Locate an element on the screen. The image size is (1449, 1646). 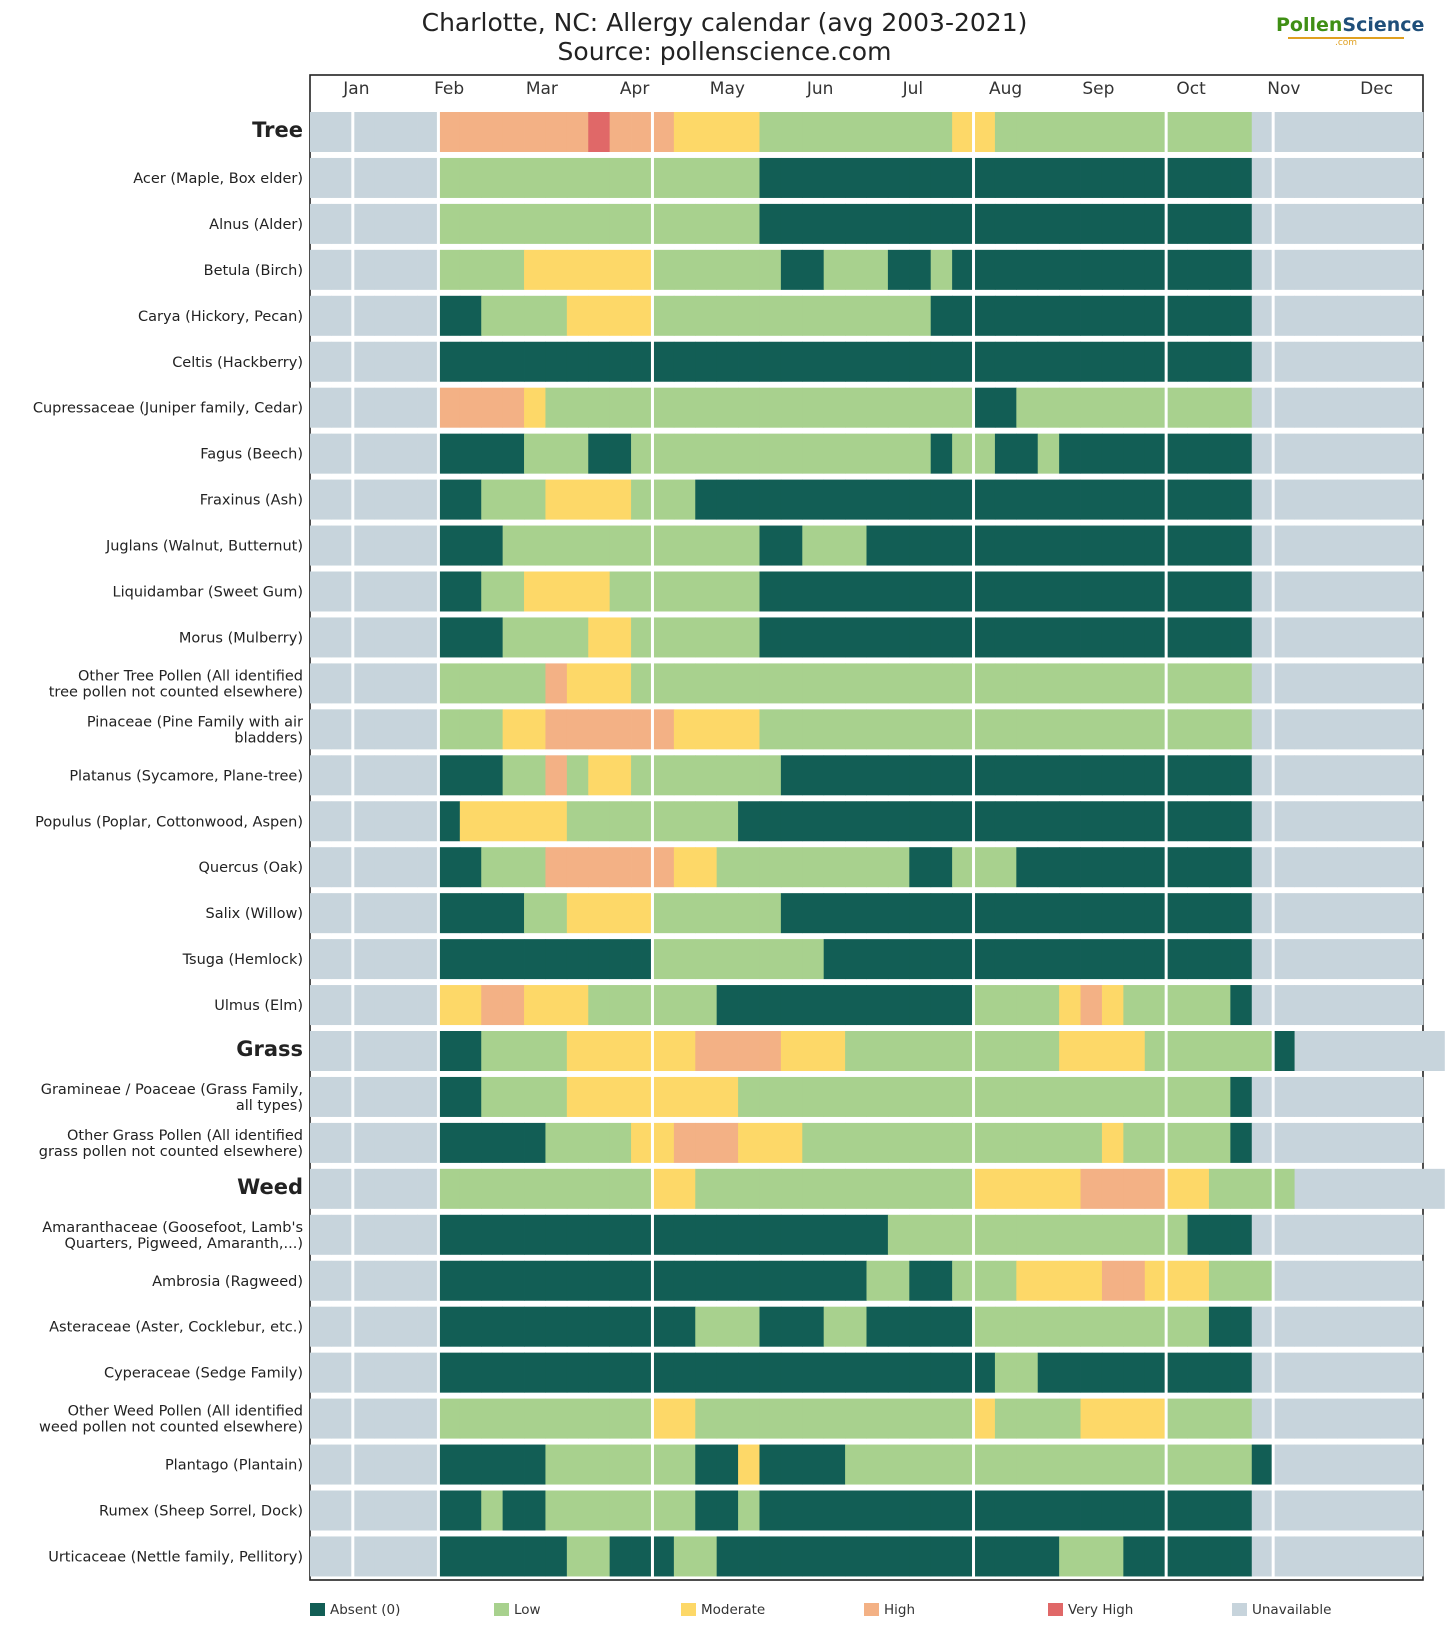
cell-liquidambar-sweet-gum-w51 is located at coordinates (1391, 591).